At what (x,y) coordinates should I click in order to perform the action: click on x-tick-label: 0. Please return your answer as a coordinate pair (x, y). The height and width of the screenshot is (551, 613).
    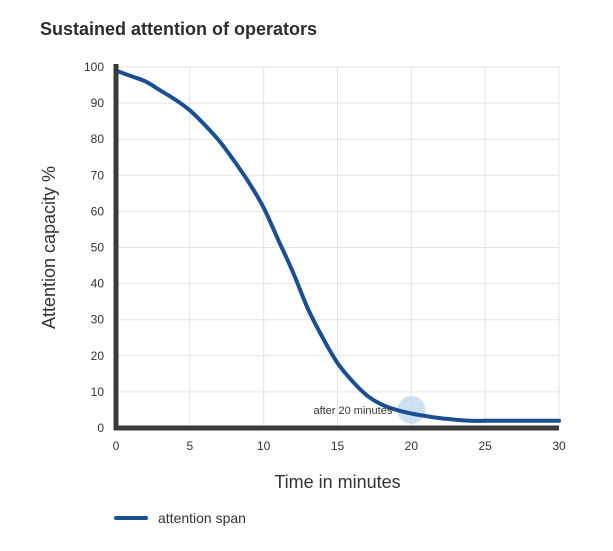
    Looking at the image, I should click on (116, 446).